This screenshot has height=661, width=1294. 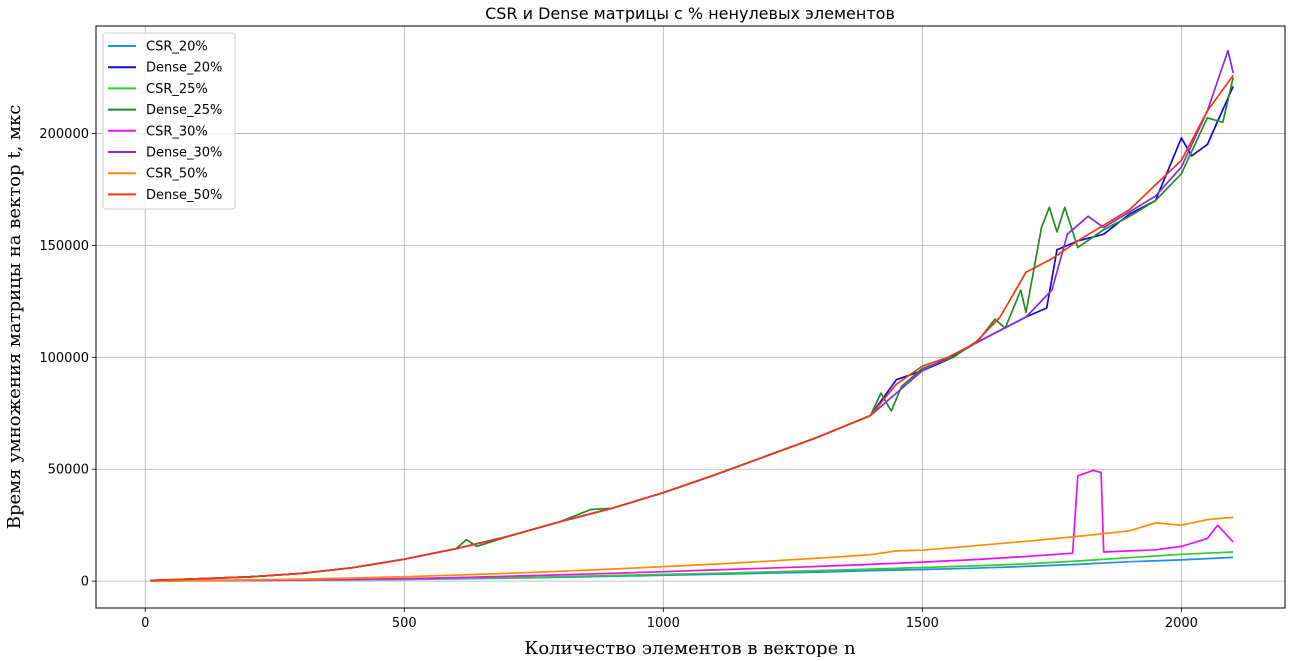 I want to click on x-tick-label: 1000, so click(x=663, y=623).